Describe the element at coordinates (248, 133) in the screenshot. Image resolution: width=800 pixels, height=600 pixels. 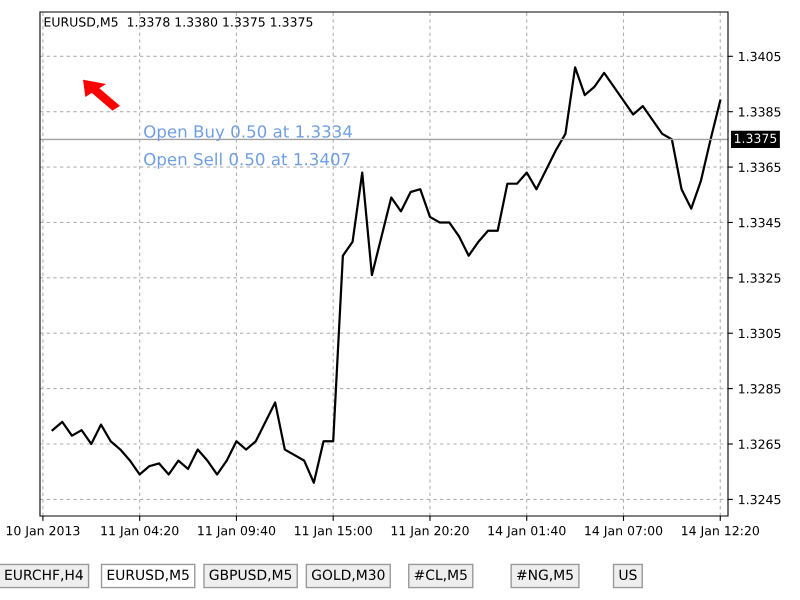
I see `annotation: Open Buy 0.50 at 1.3334` at that location.